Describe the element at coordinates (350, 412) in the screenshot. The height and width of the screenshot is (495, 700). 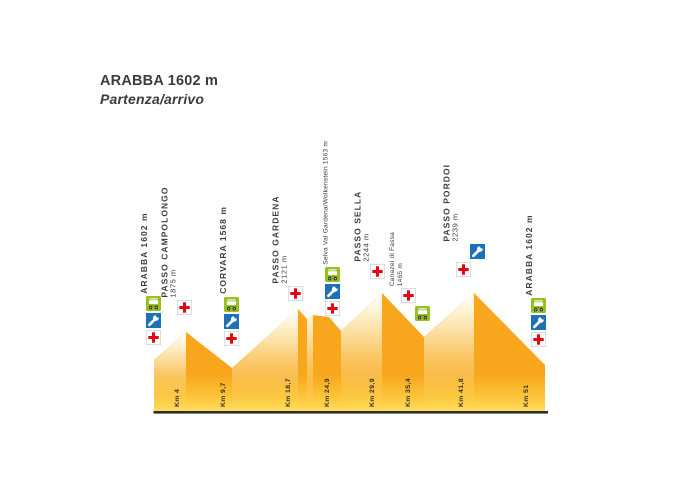
I see `baseline` at that location.